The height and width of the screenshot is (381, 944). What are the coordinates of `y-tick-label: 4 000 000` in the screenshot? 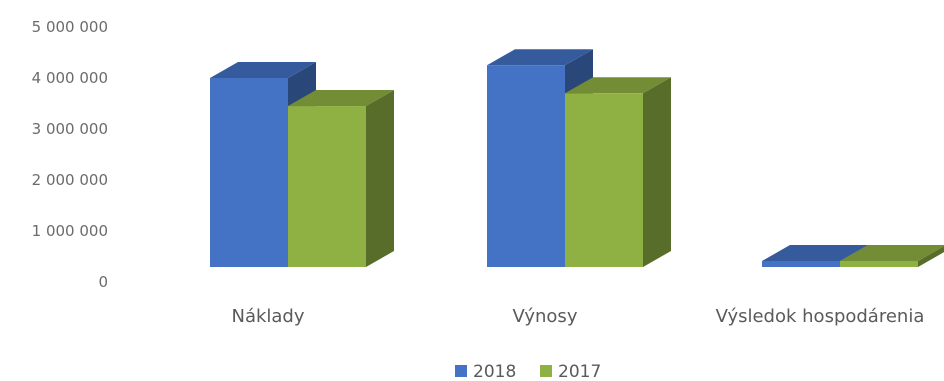 It's located at (70, 78).